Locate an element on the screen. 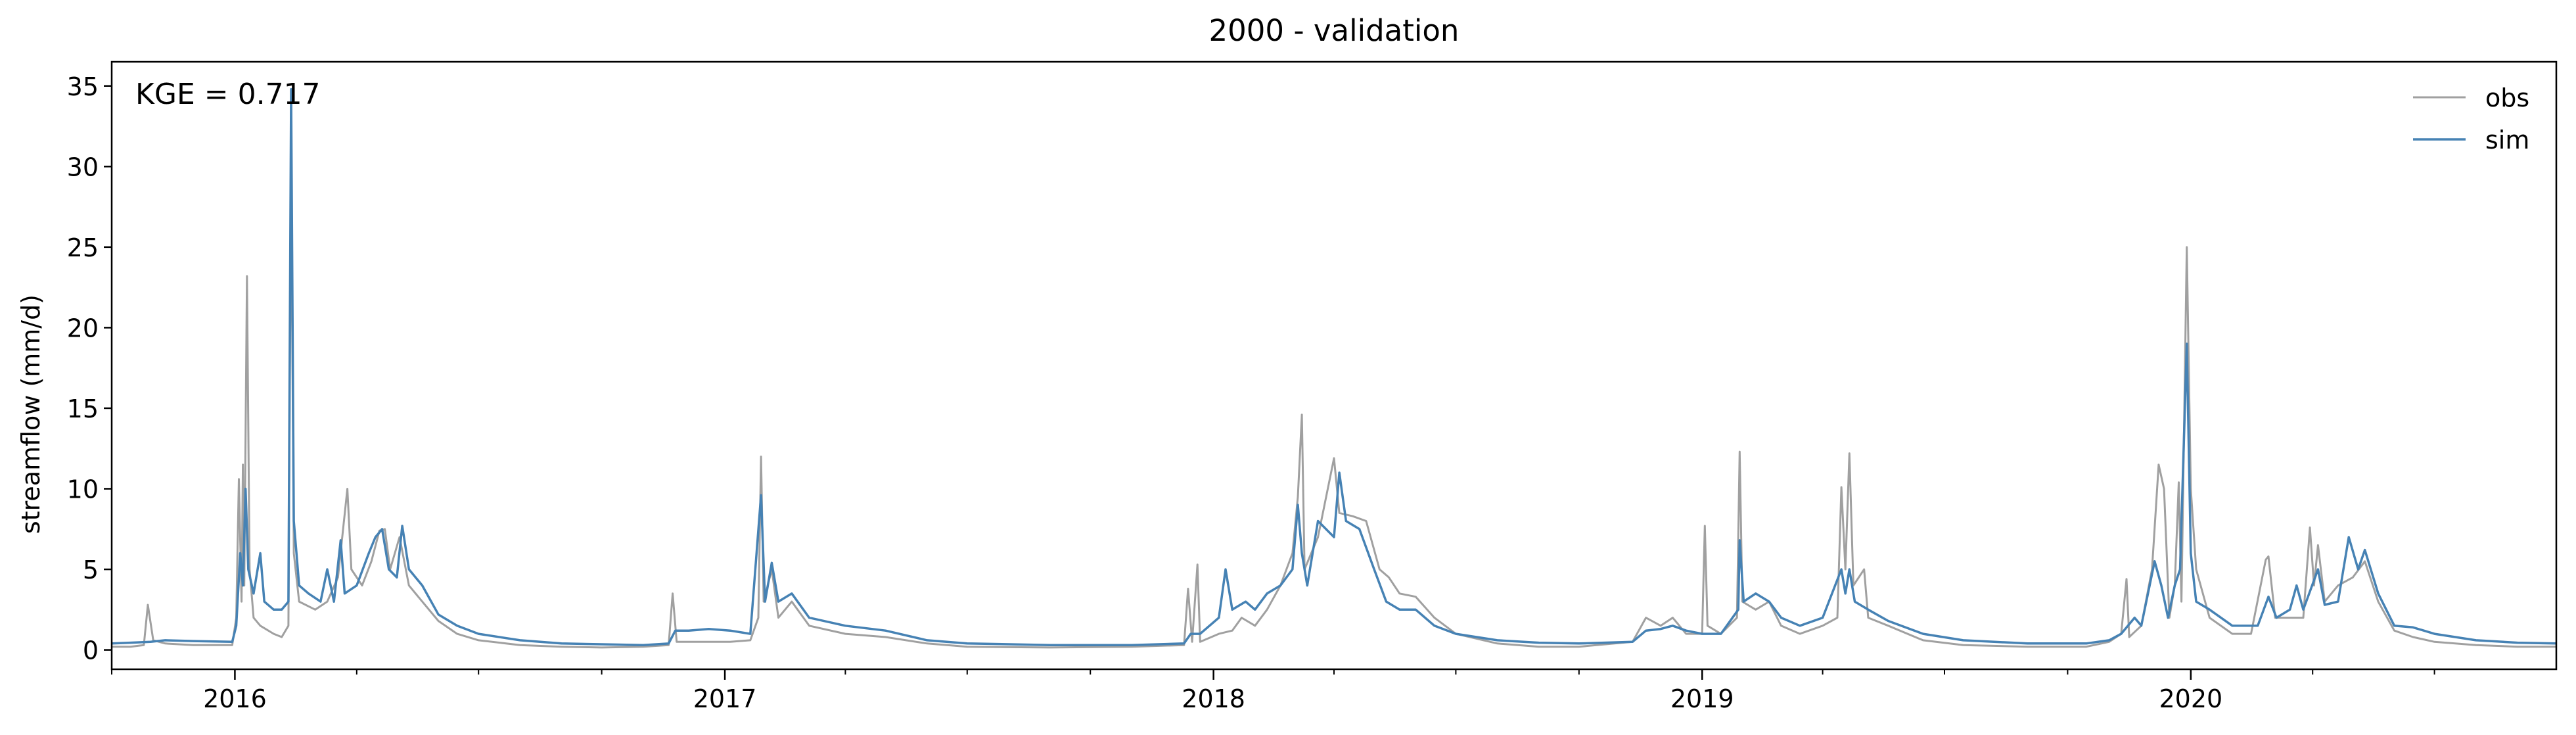 The width and height of the screenshot is (2576, 735). y-tick-label: 20 is located at coordinates (83, 328).